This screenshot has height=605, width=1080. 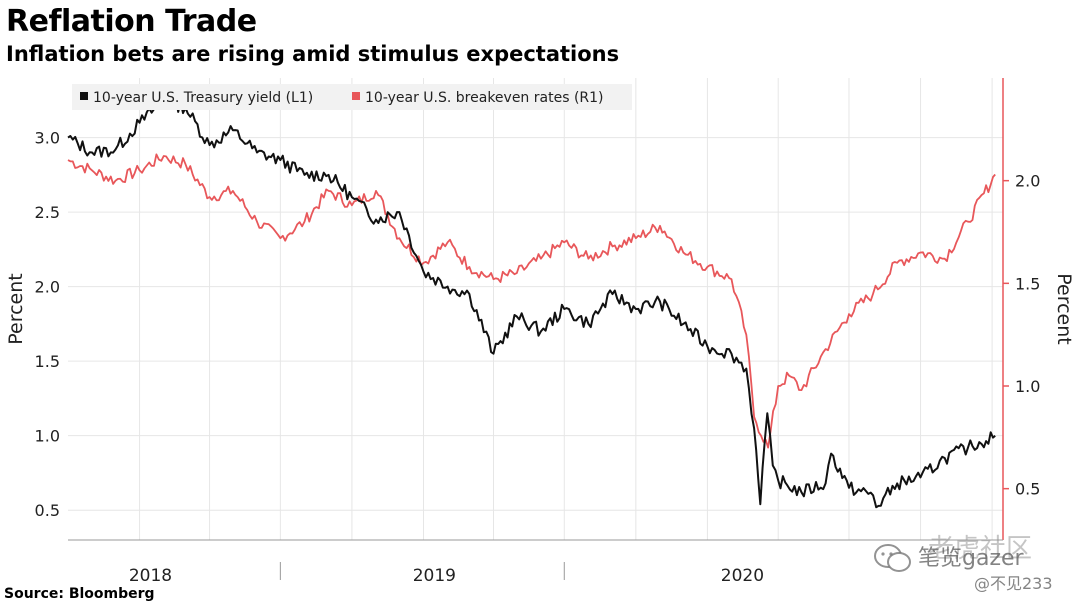 What do you see at coordinates (203, 98) in the screenshot?
I see `legend-label-yield: 10-year U.S. Treasury yield (L1)` at bounding box center [203, 98].